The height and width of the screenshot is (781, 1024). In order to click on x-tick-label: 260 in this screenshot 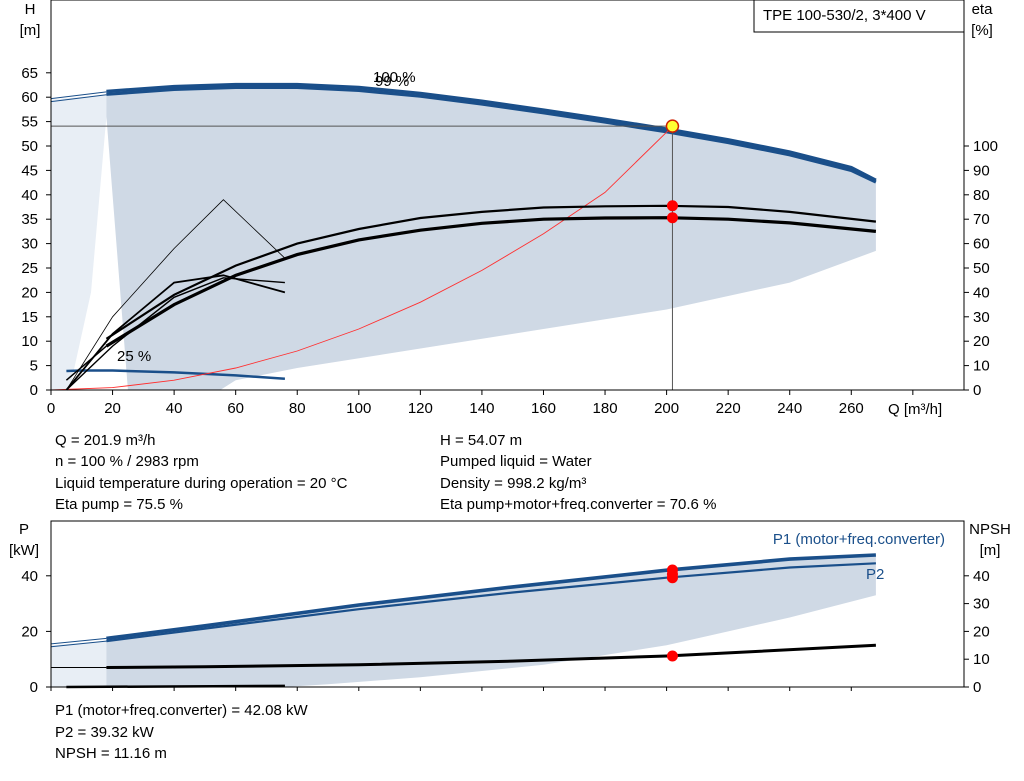, I will do `click(851, 408)`.